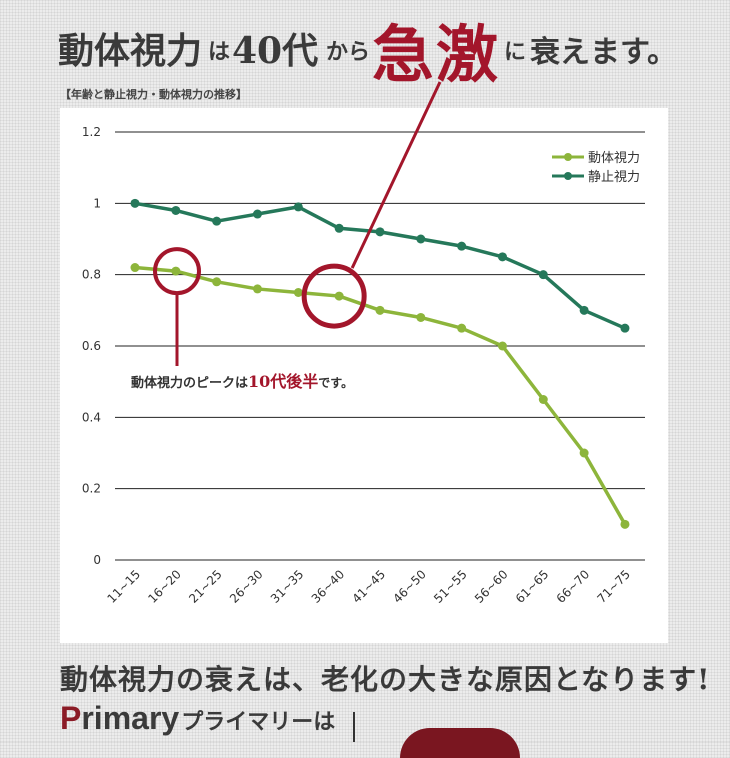  What do you see at coordinates (153, 94) in the screenshot?
I see `chart-subtitle: 【年齢と静止視力・動体視力の推移】` at bounding box center [153, 94].